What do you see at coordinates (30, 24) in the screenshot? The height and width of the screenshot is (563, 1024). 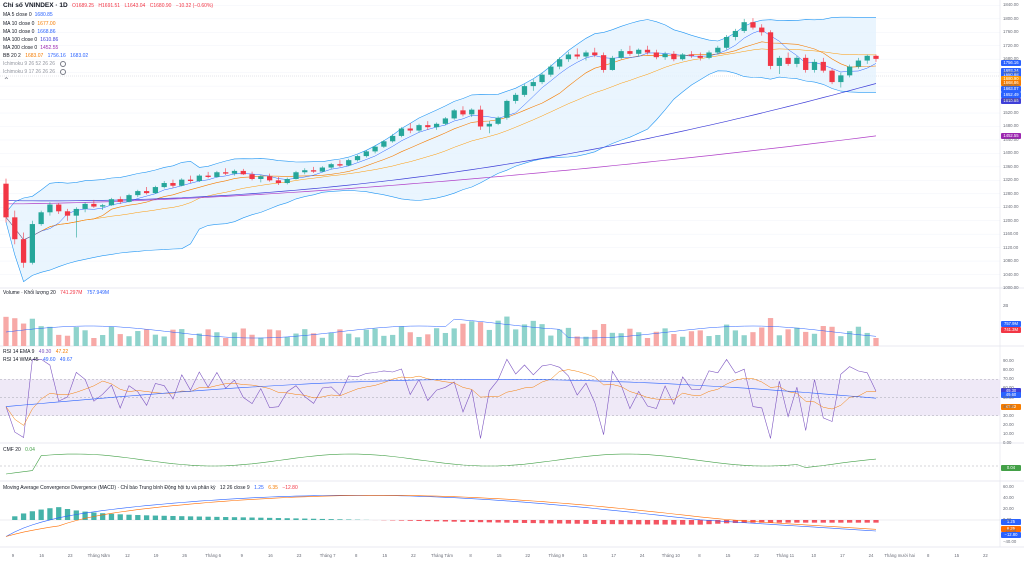 I see `legend-ma10a: MA 10 close 0 1677.00` at bounding box center [30, 24].